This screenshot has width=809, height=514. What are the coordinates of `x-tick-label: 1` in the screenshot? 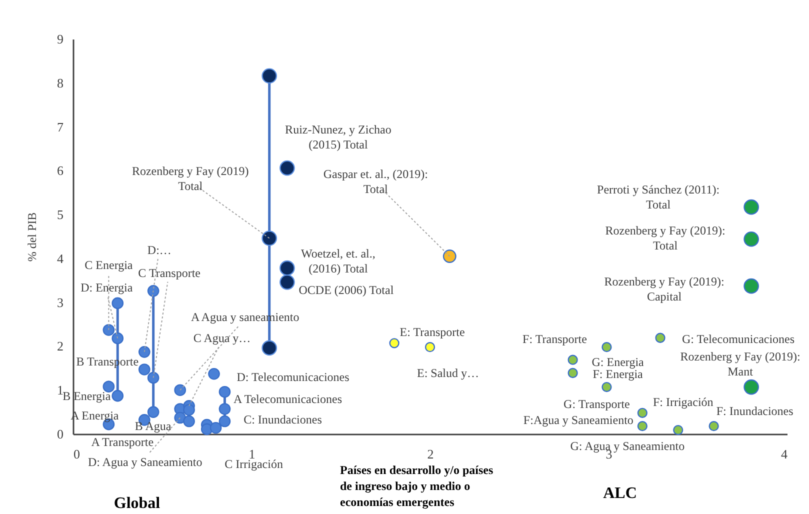 It's located at (252, 454).